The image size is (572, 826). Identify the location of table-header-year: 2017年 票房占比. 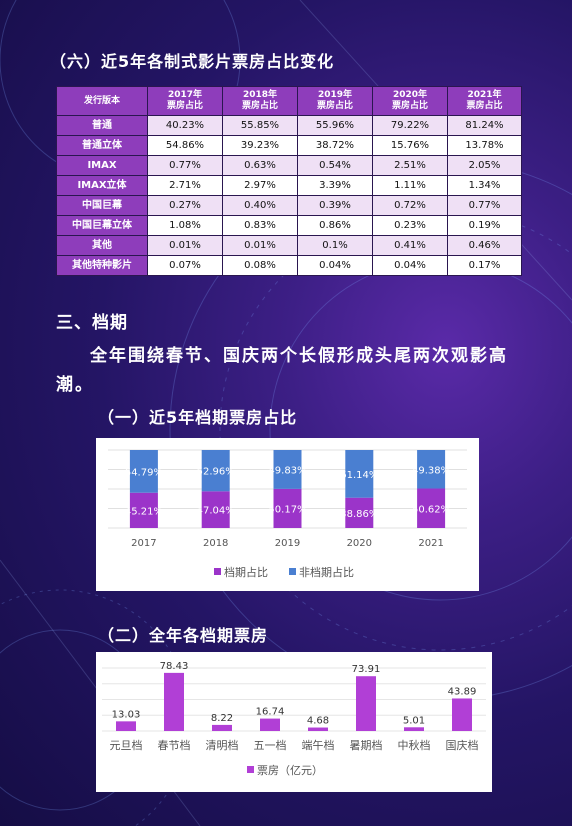
(185, 101).